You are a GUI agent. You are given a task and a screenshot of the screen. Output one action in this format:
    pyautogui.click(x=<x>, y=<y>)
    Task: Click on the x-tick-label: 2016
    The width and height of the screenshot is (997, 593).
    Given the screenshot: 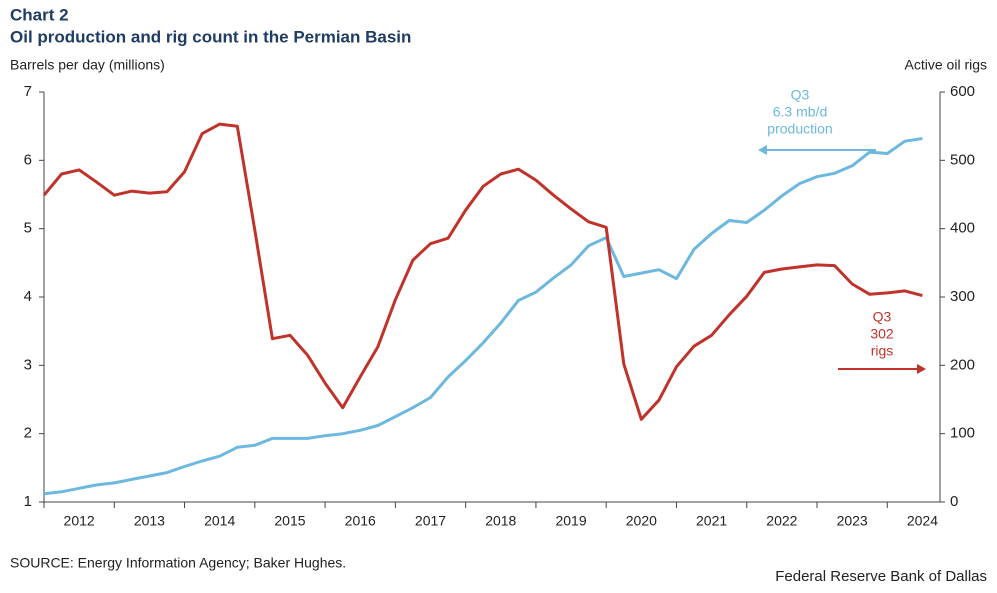 What is the action you would take?
    pyautogui.click(x=360, y=521)
    